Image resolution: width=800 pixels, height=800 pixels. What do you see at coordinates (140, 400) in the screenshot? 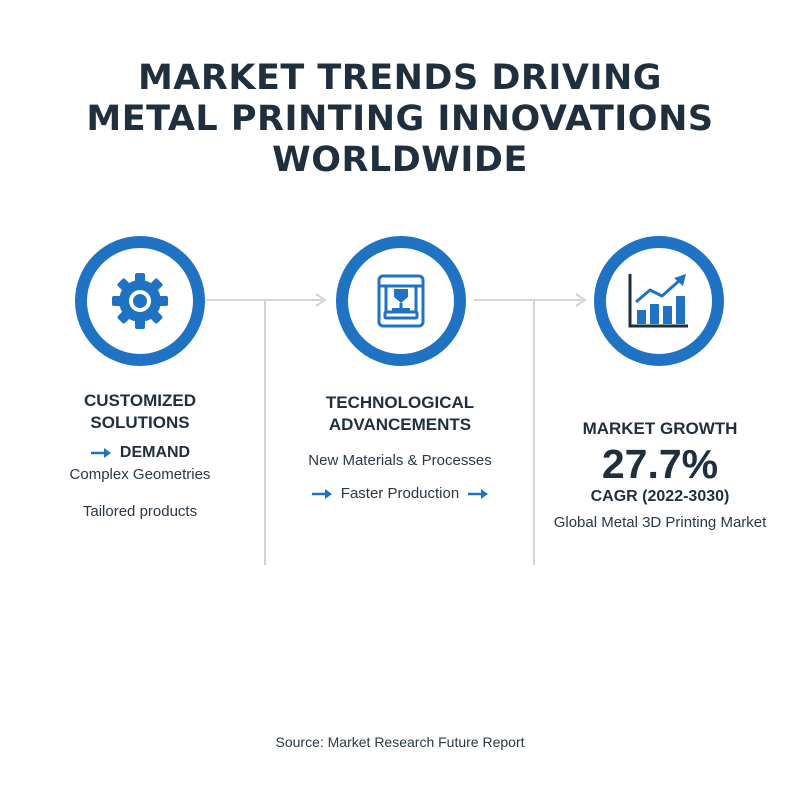
I see `column-1-heading-line-1: CUSTOMIZED` at bounding box center [140, 400].